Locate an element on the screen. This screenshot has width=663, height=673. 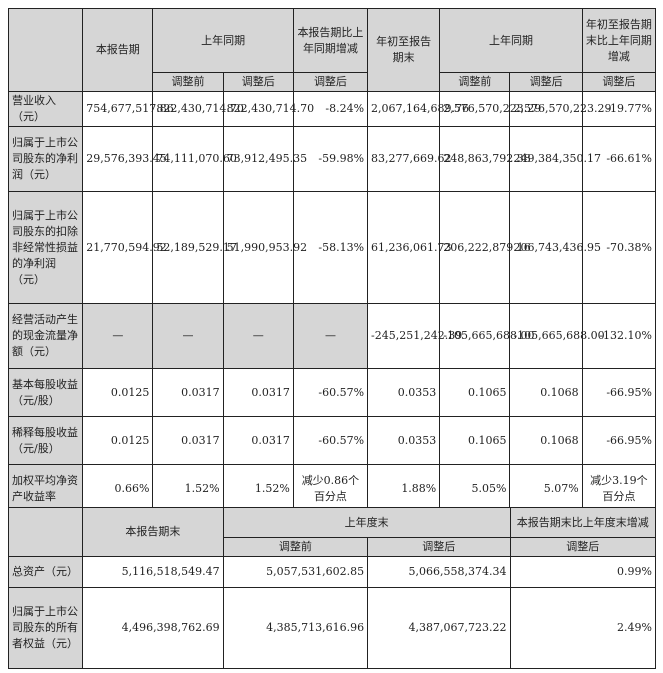
value-cell: 2,067,164,689.76 is located at coordinates (418, 109).